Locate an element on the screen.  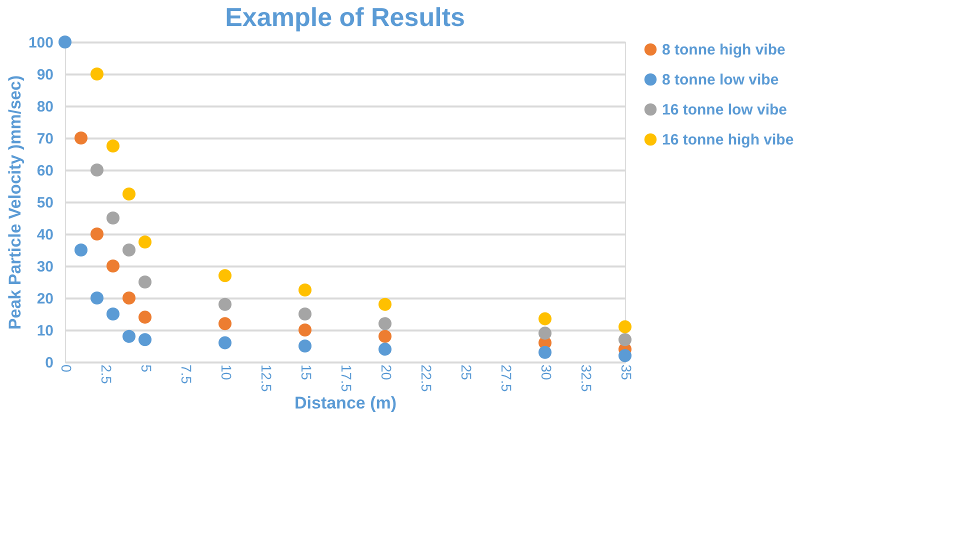
x-tick-label: 15 is located at coordinates (306, 372).